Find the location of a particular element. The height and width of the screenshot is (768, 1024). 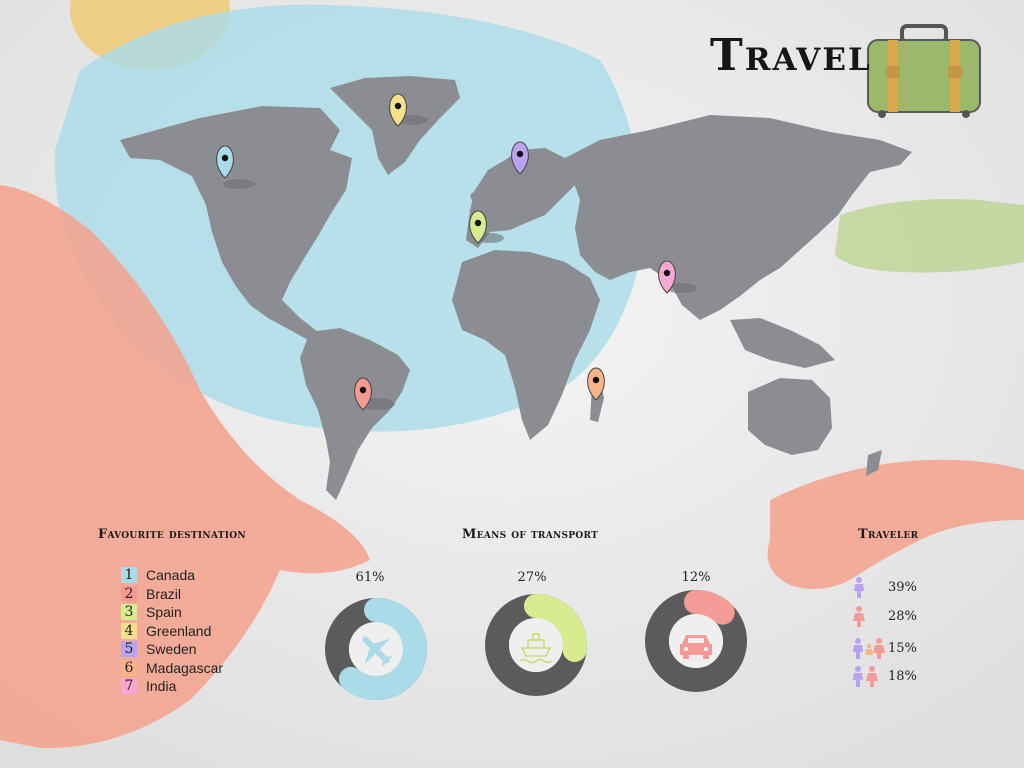

uk is located at coordinates (478, 198).